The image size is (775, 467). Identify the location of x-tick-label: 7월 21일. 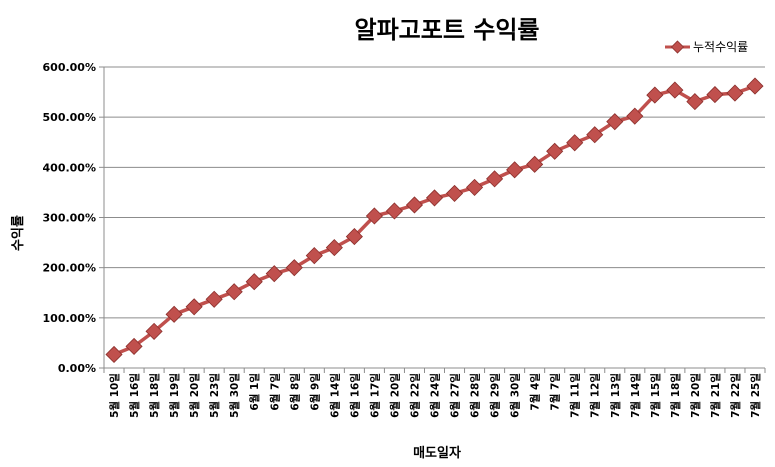
(715, 395).